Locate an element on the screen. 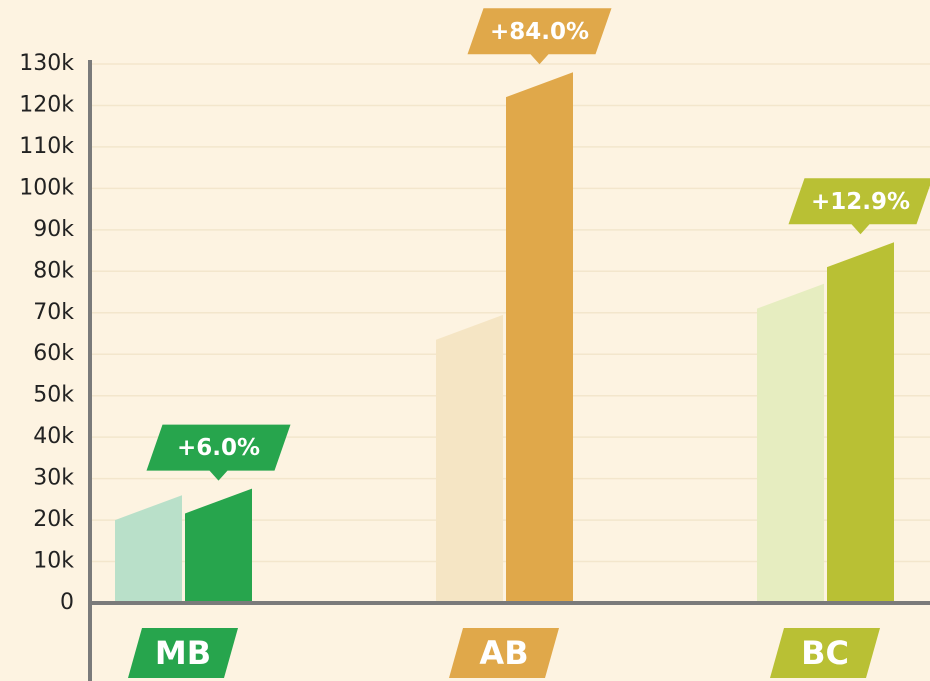  y-tick-label: 90k is located at coordinates (53, 229).